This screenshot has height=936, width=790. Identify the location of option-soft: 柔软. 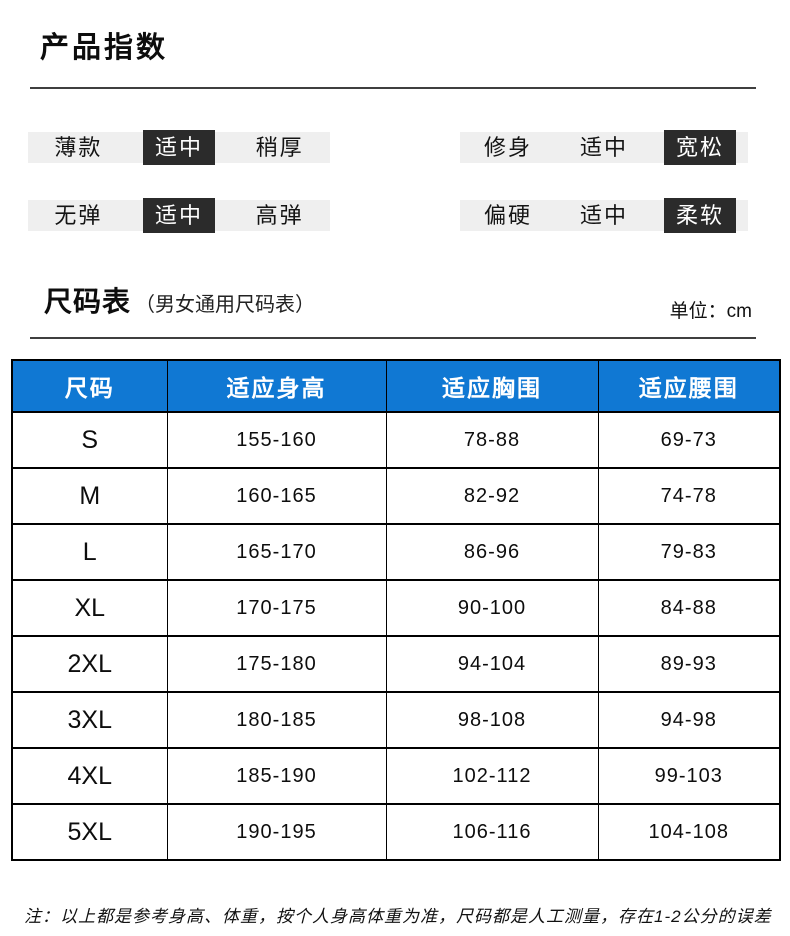
(700, 215).